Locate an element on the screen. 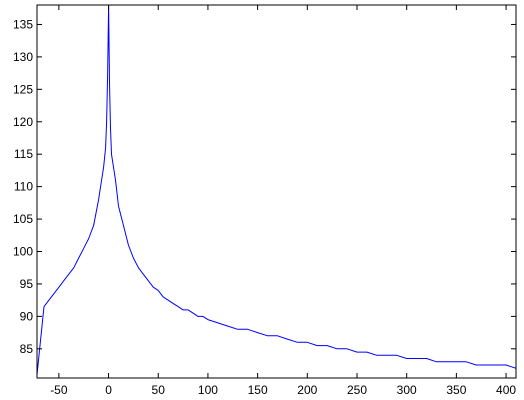  y-tick-label: 85 is located at coordinates (27, 349).